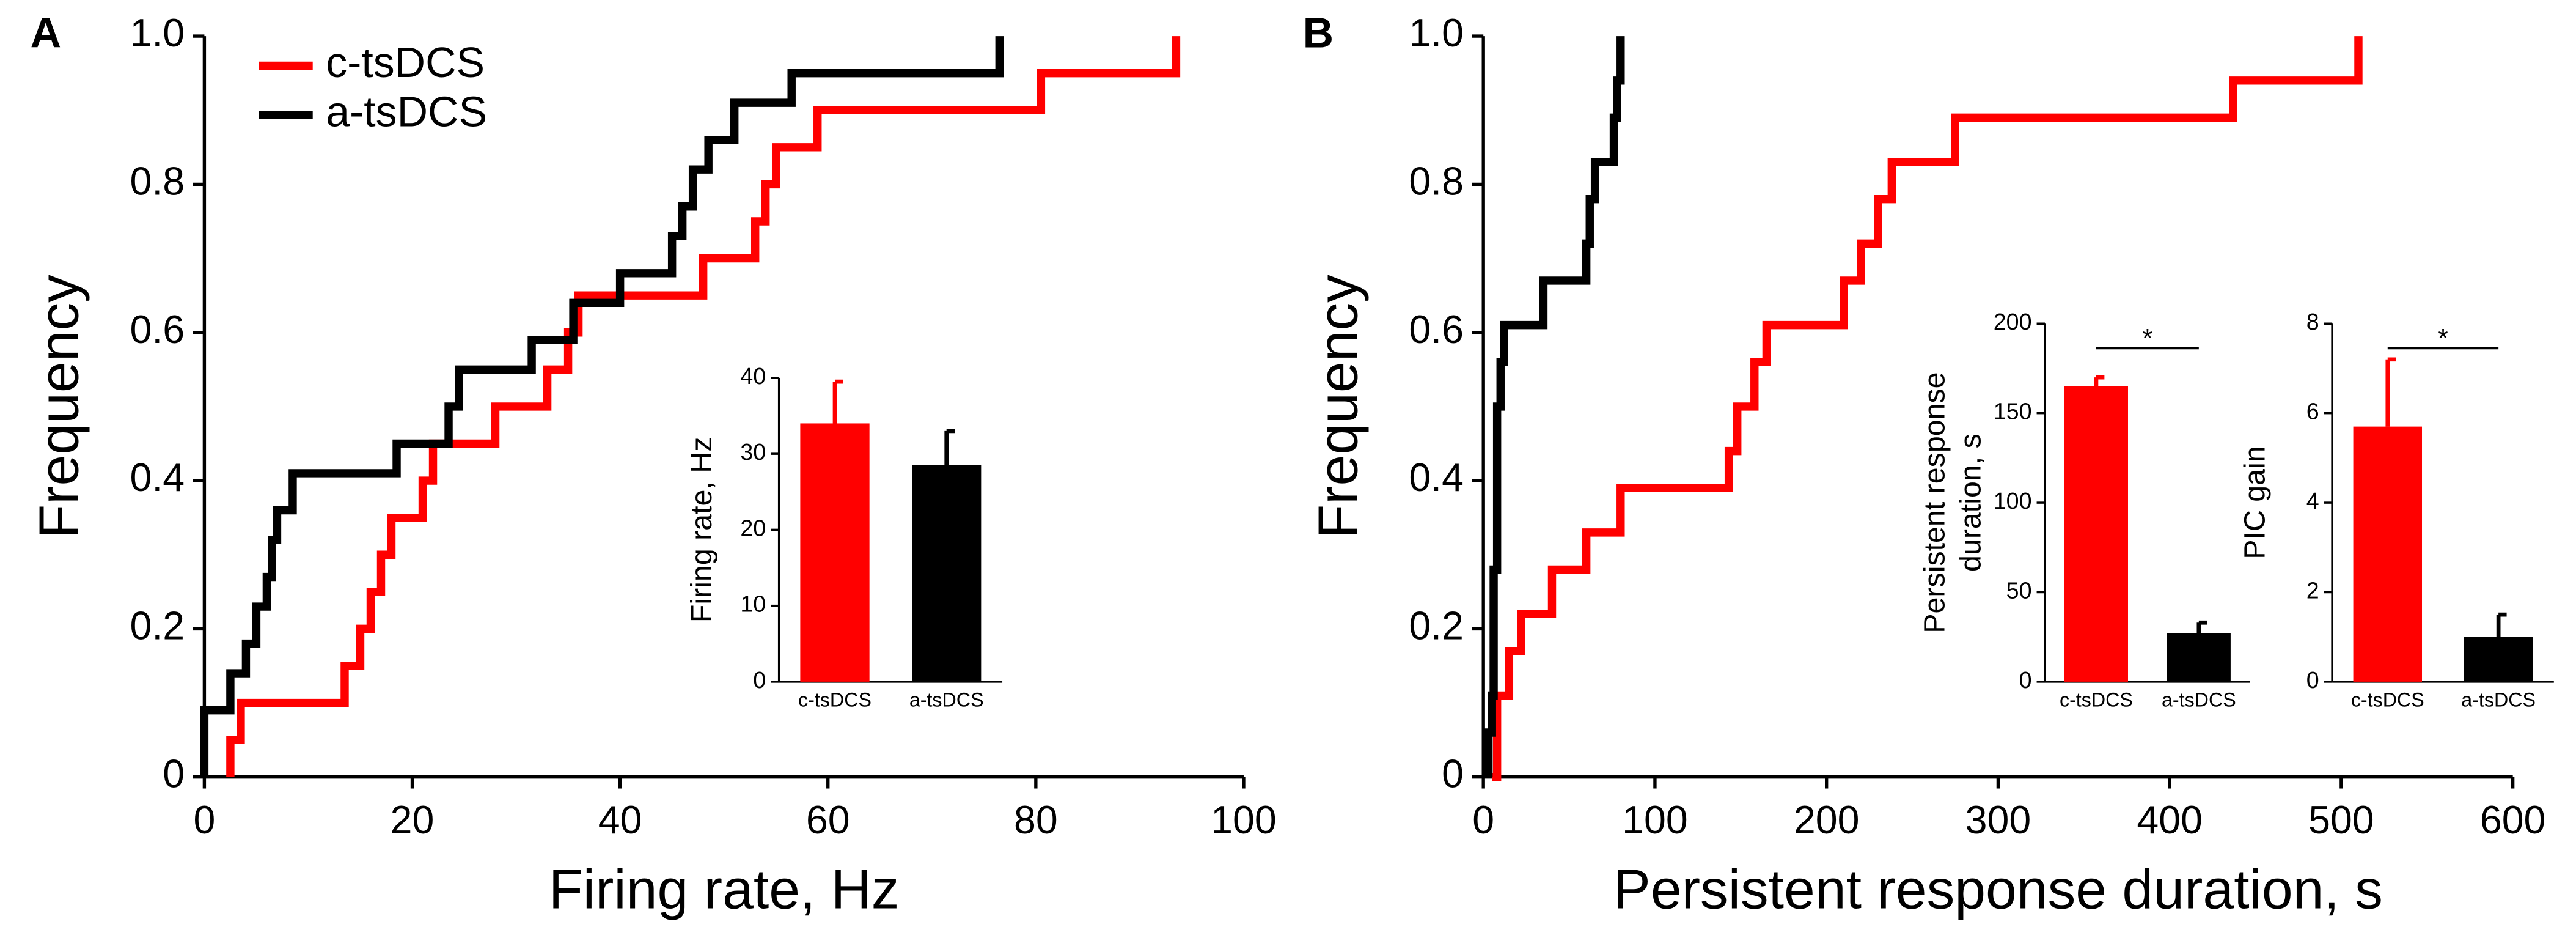 The height and width of the screenshot is (938, 2576). What do you see at coordinates (620, 820) in the screenshot?
I see `x-tick-label: 40` at bounding box center [620, 820].